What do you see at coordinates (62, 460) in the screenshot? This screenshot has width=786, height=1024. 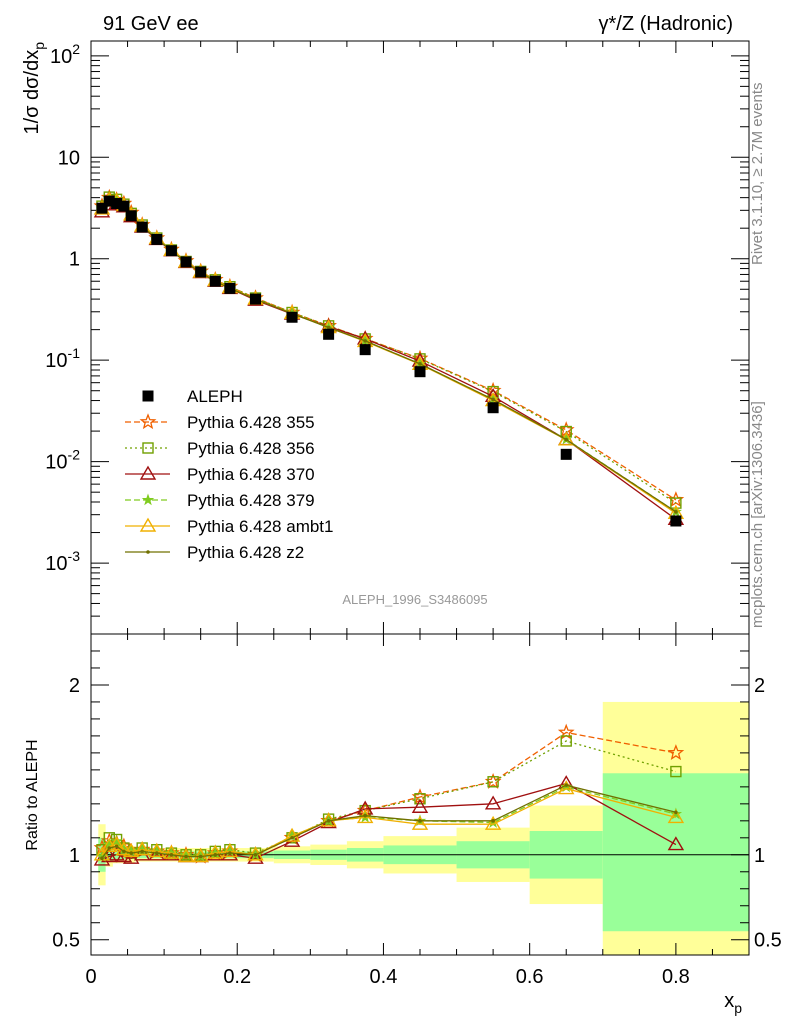 I see `main-y-tick-label: 10⁻²` at bounding box center [62, 460].